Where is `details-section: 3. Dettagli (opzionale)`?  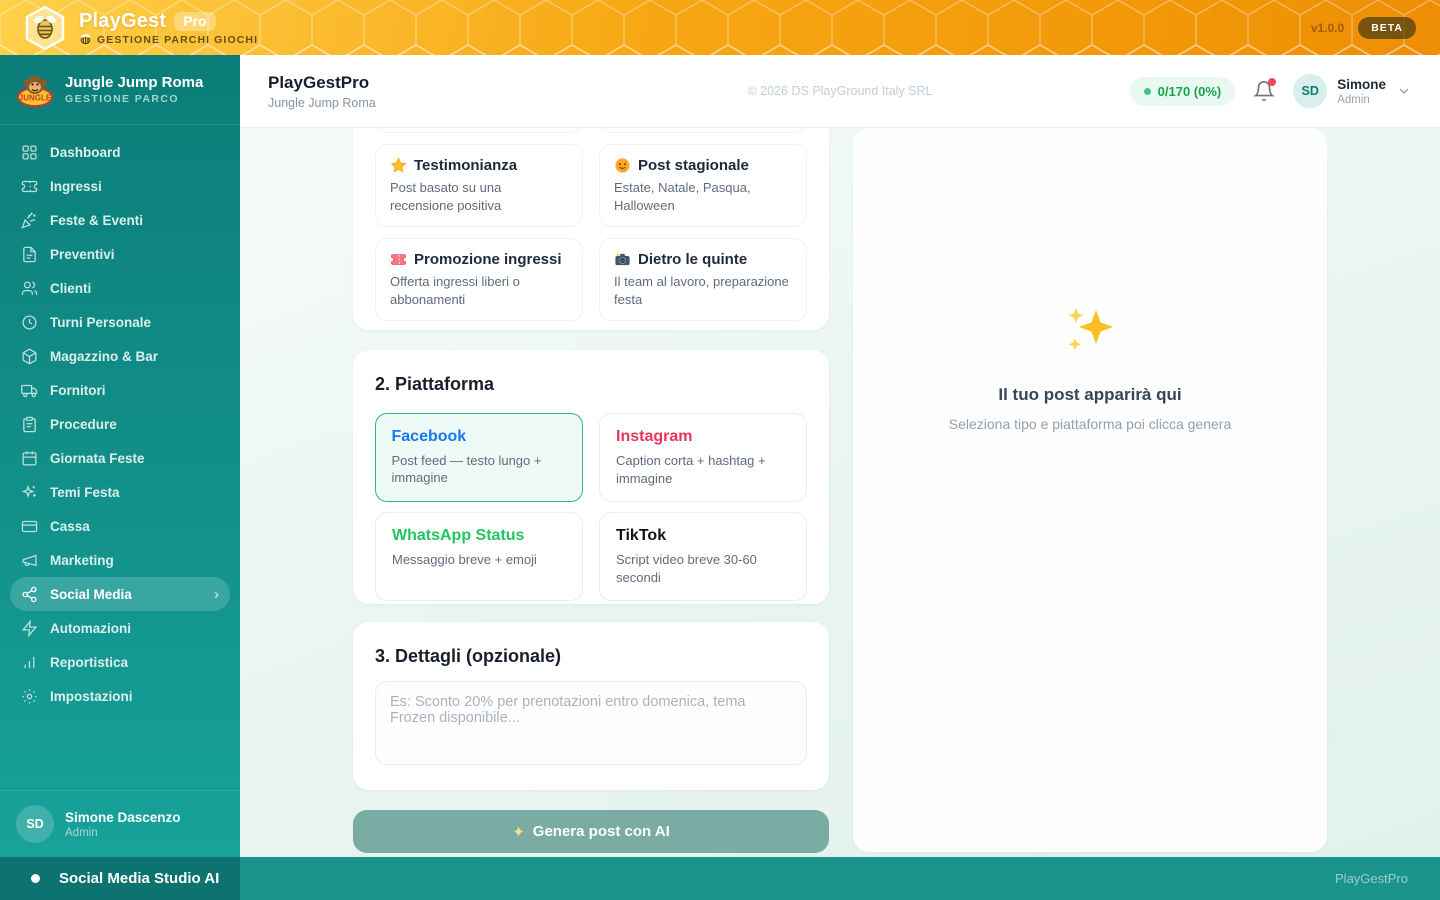 details-section: 3. Dettagli (opzionale) is located at coordinates (591, 706).